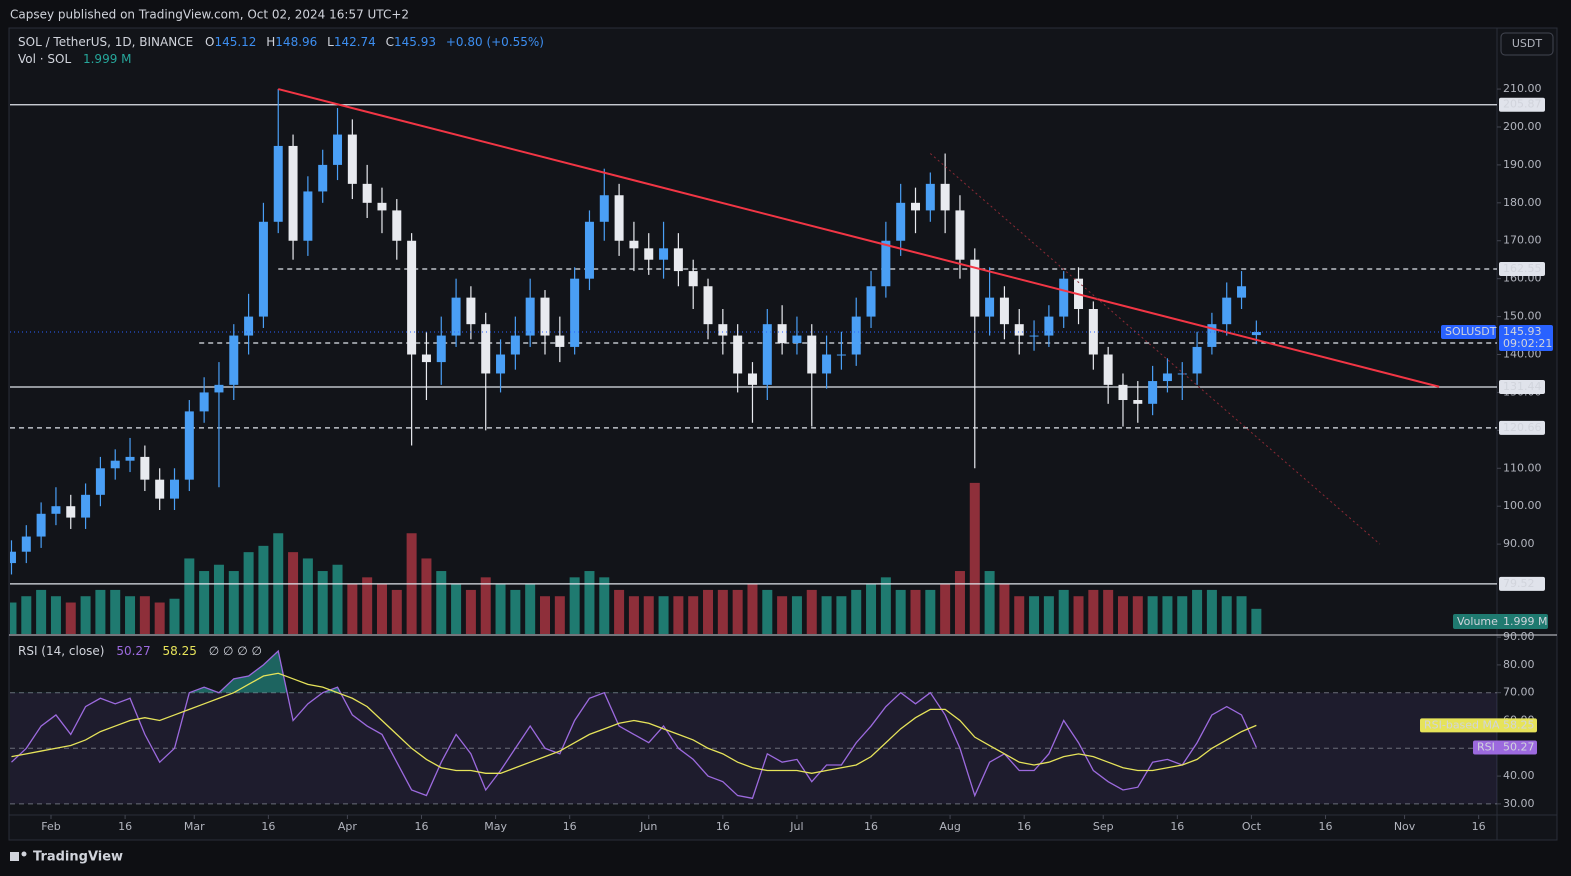 This screenshot has width=1571, height=876. Describe the element at coordinates (235, 42) in the screenshot. I see `ohlc-value: 145.12` at that location.